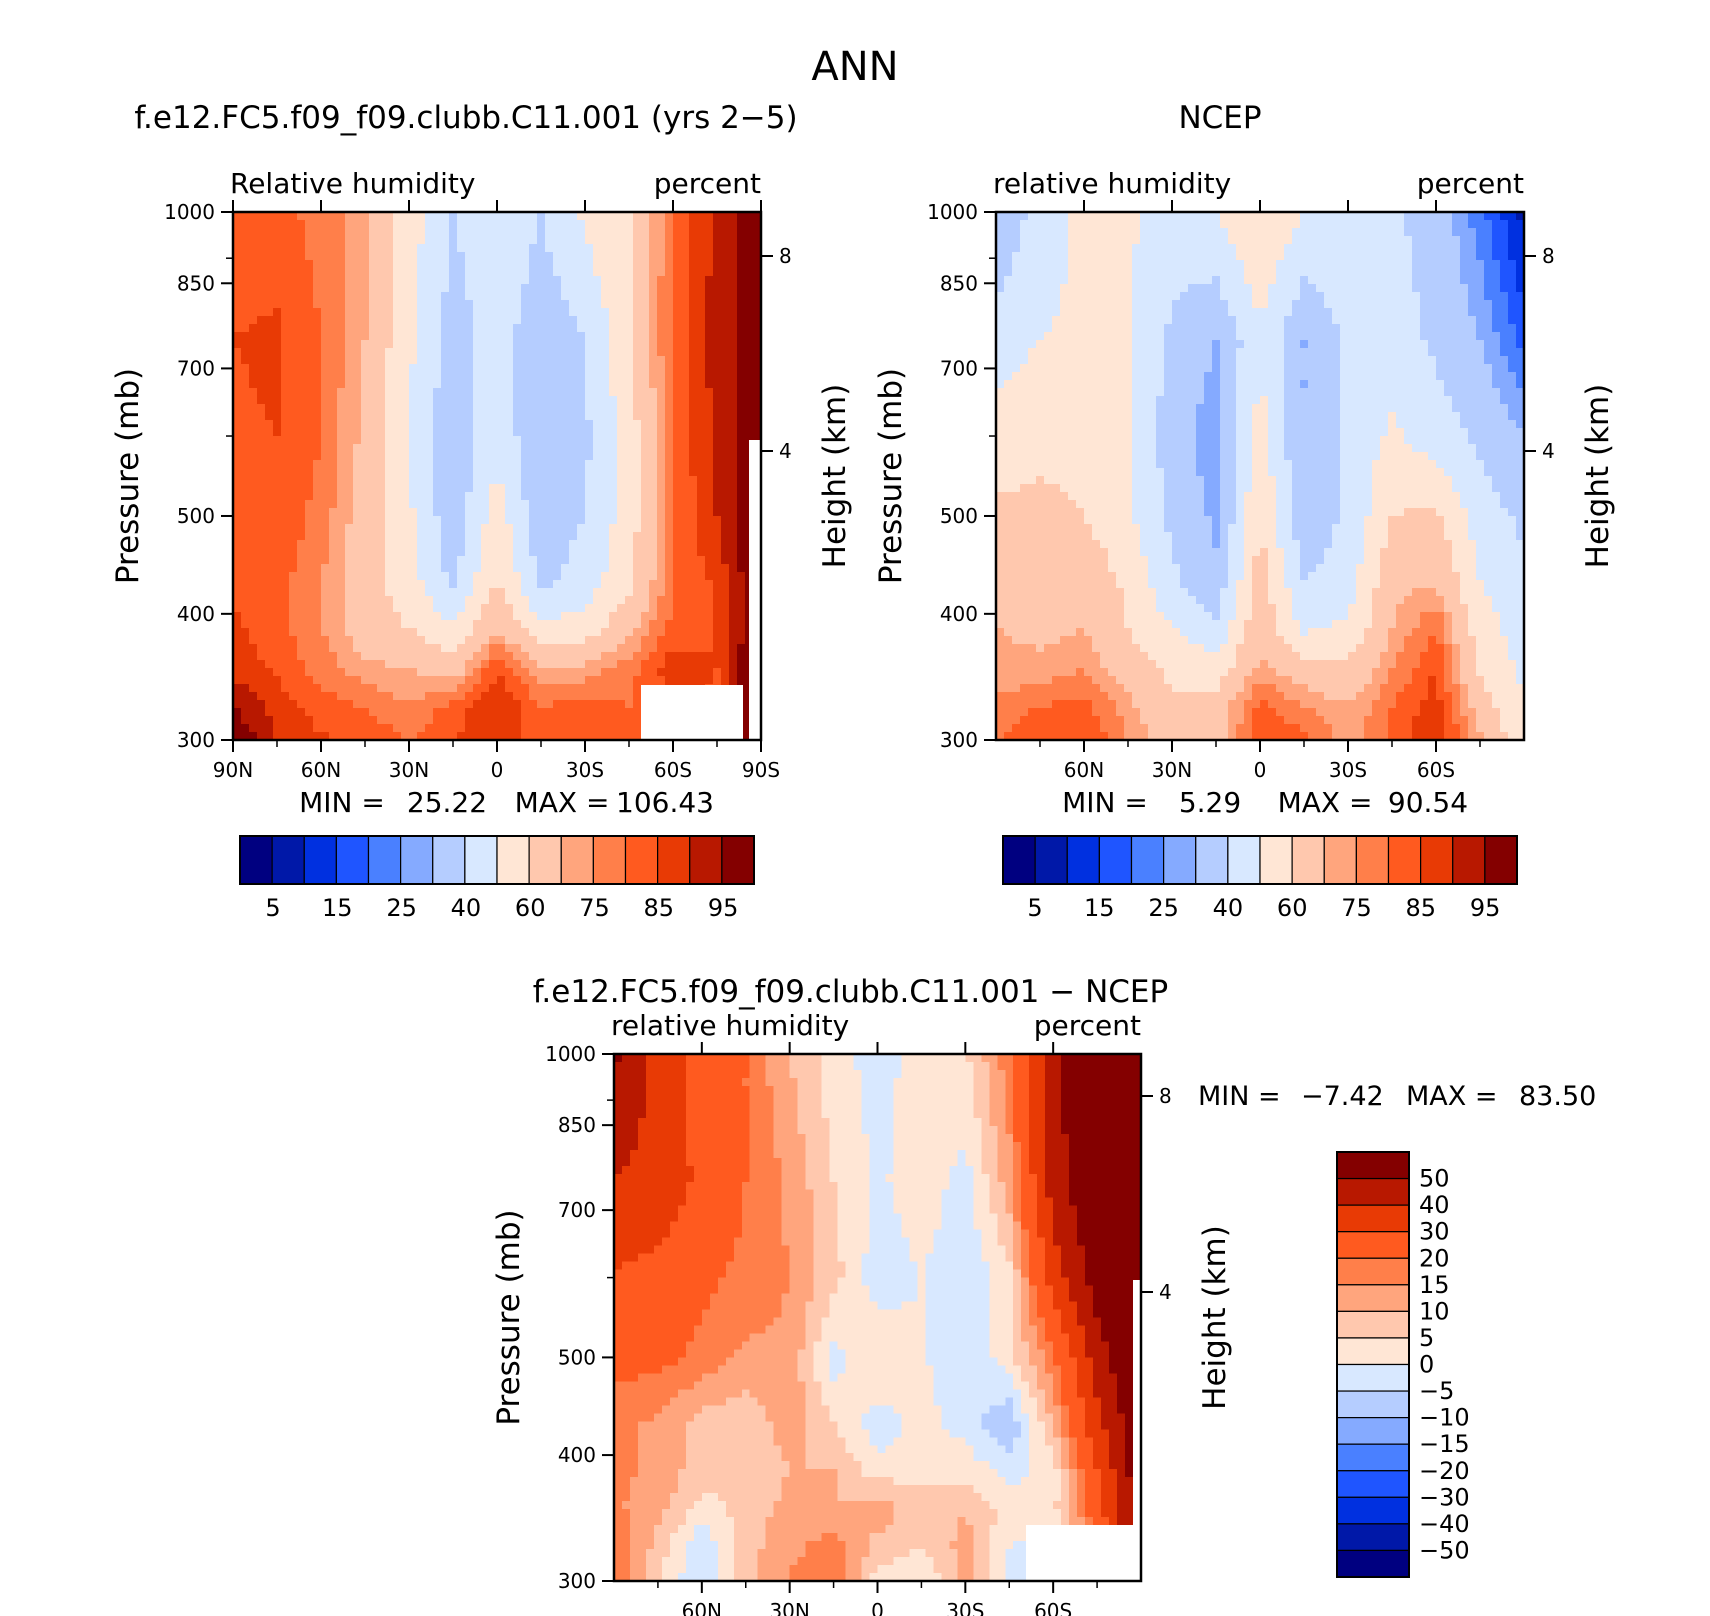 This screenshot has width=1710, height=1616. I want to click on y-tick-label: 400, so click(196, 614).